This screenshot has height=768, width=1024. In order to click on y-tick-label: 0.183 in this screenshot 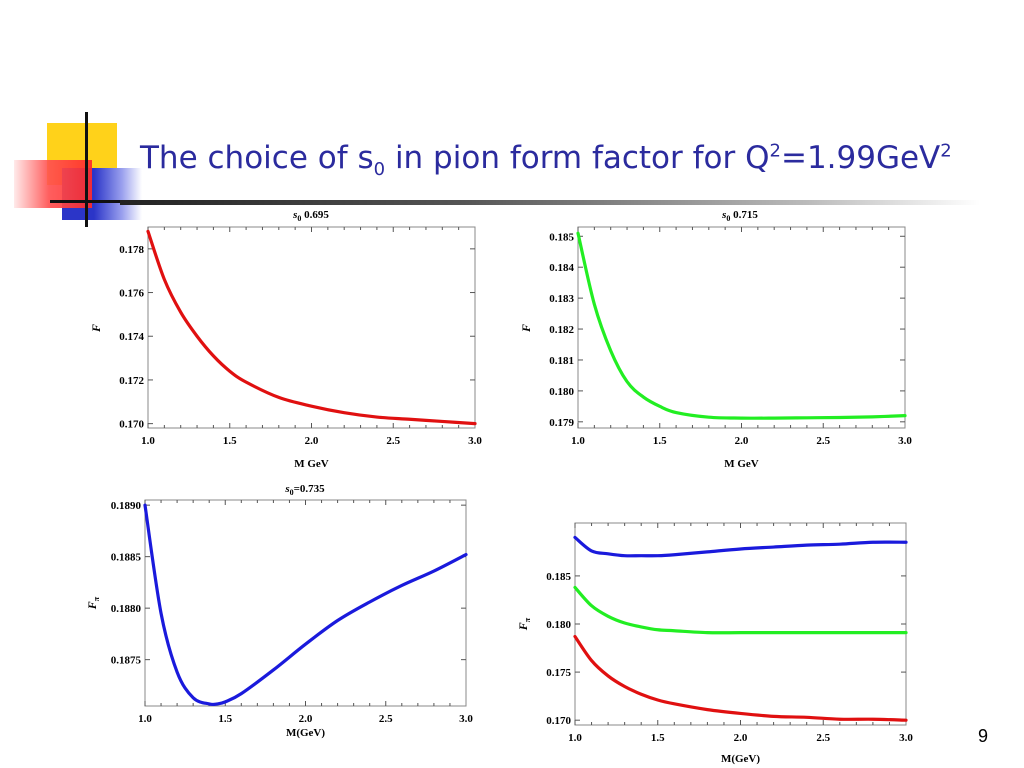, I will do `click(561, 299)`.